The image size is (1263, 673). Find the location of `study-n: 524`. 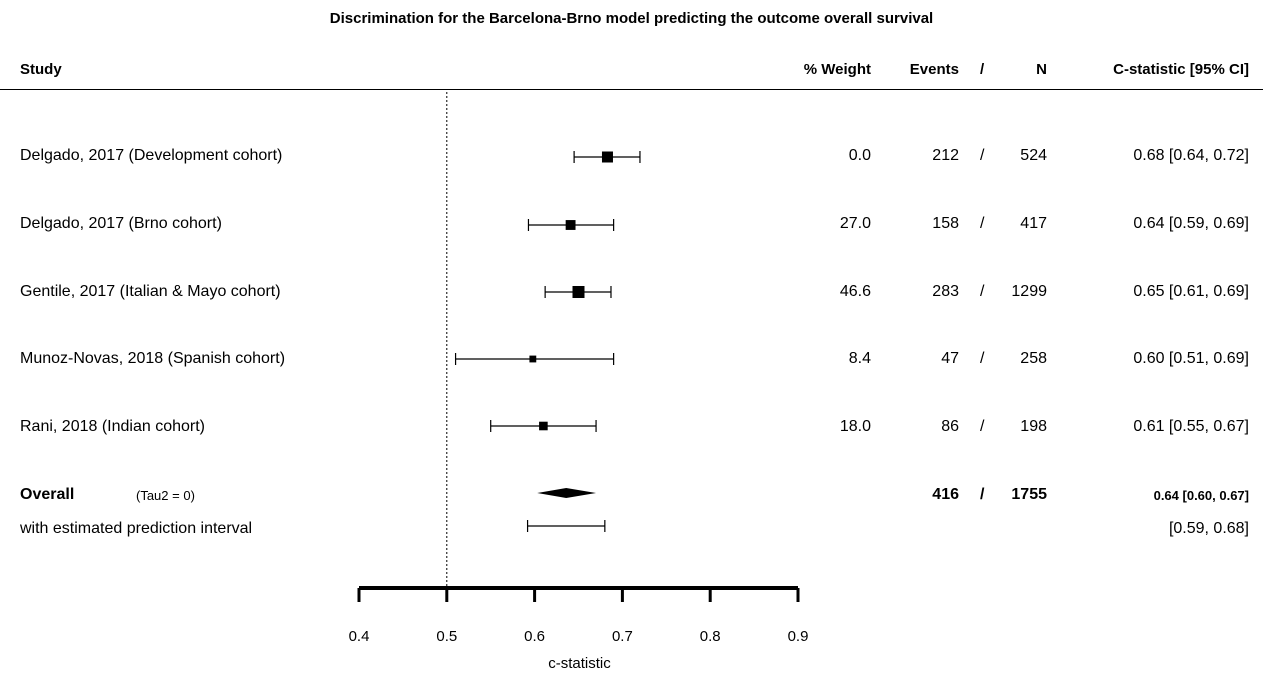

study-n: 524 is located at coordinates (1033, 155).